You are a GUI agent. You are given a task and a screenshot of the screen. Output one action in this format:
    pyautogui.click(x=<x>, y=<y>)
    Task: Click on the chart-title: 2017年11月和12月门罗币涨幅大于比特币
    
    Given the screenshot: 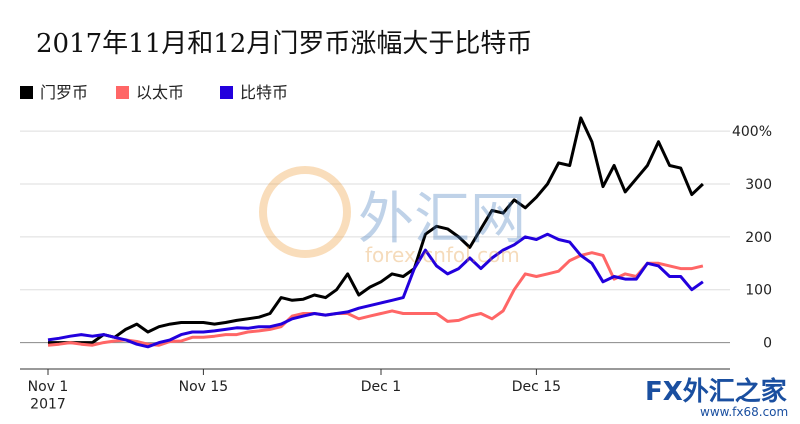 What is the action you would take?
    pyautogui.click(x=284, y=44)
    